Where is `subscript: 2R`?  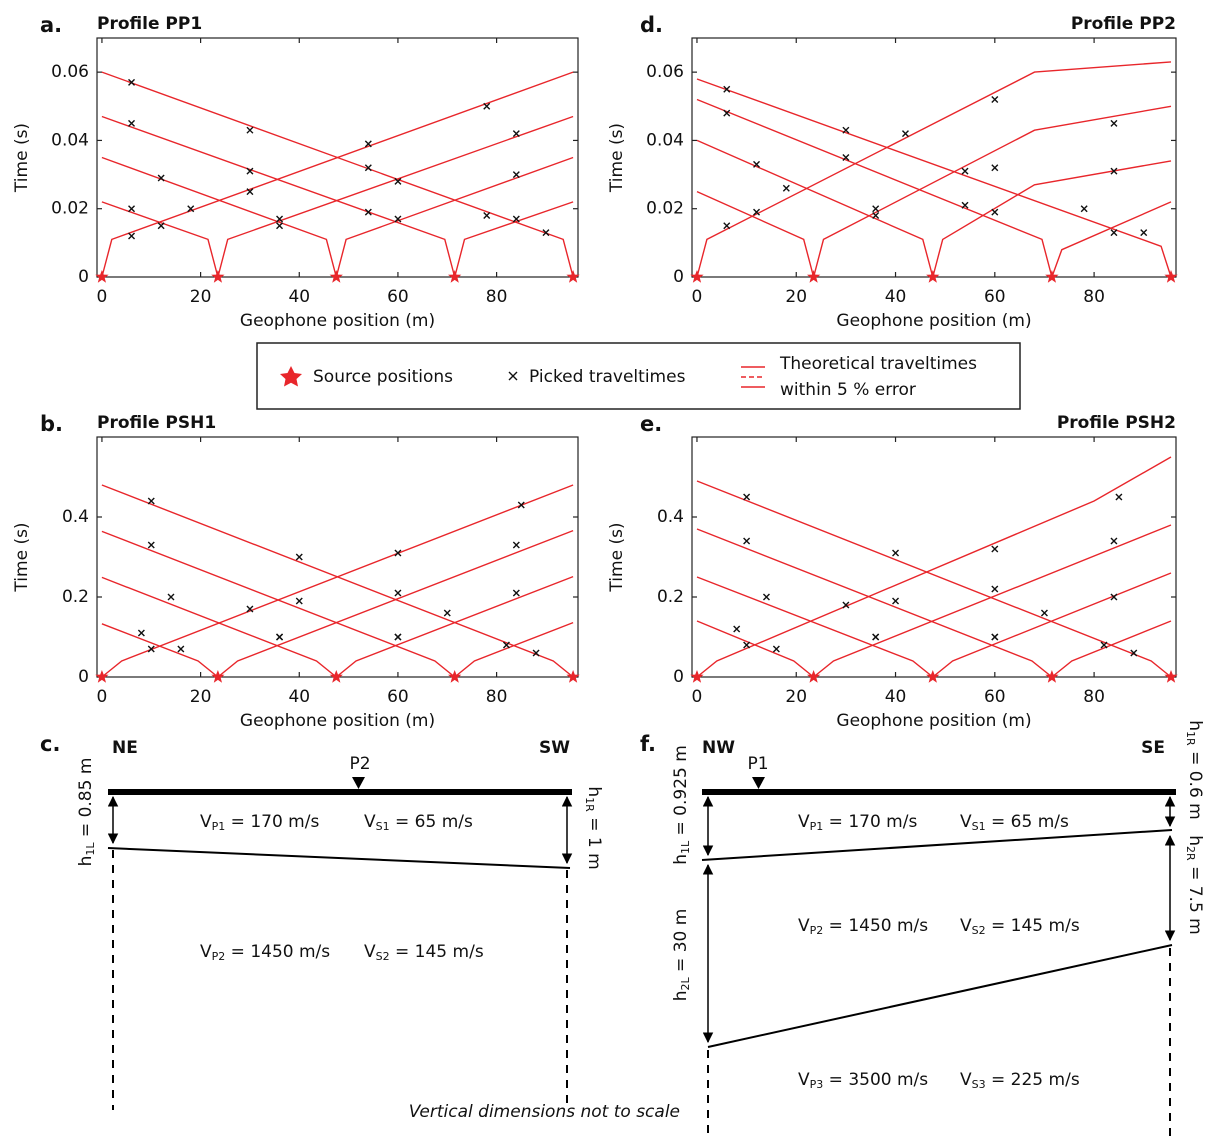 subscript: 2R is located at coordinates (1190, 853).